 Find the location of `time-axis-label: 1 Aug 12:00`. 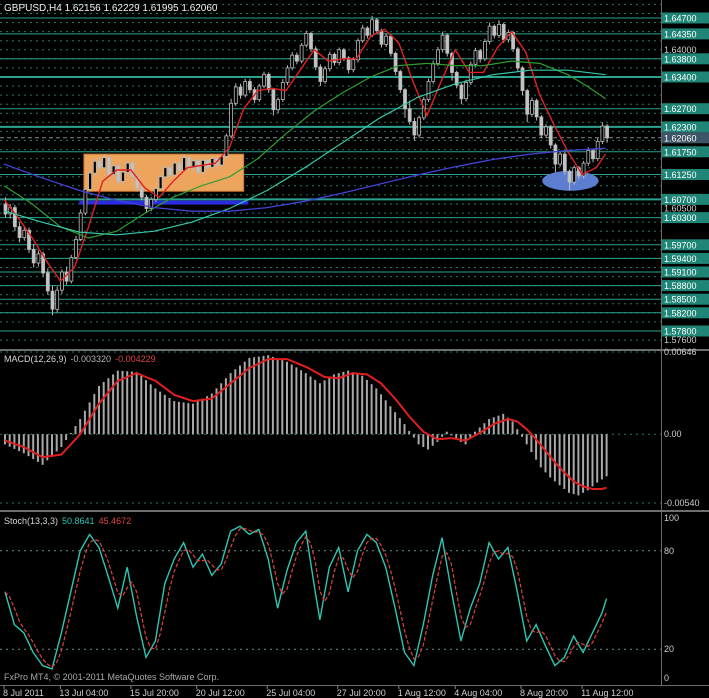

time-axis-label: 1 Aug 12:00 is located at coordinates (422, 693).